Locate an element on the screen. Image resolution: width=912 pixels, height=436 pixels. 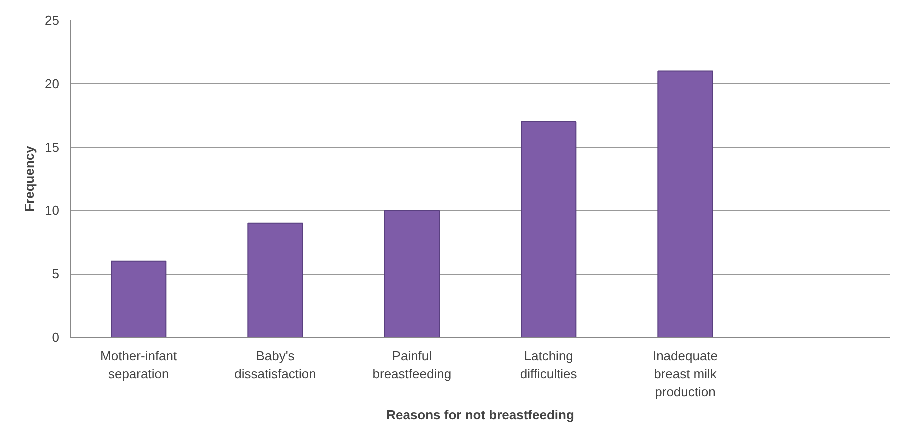
x-tick-label: Mother-infant separation is located at coordinates (139, 365).